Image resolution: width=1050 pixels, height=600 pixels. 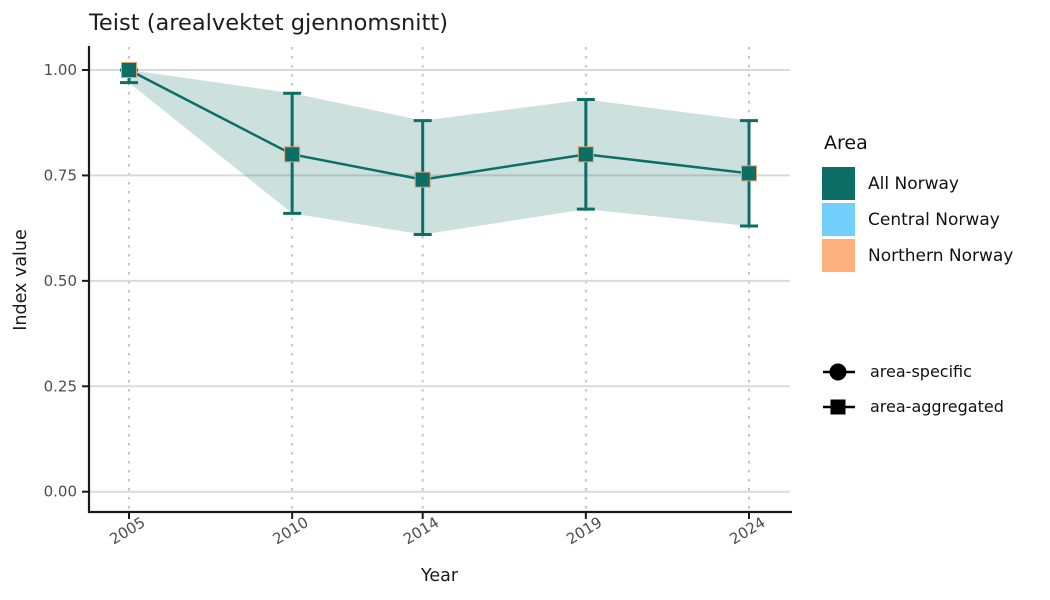 I want to click on legend-label-area-aggregated: area-aggregated, so click(x=937, y=406).